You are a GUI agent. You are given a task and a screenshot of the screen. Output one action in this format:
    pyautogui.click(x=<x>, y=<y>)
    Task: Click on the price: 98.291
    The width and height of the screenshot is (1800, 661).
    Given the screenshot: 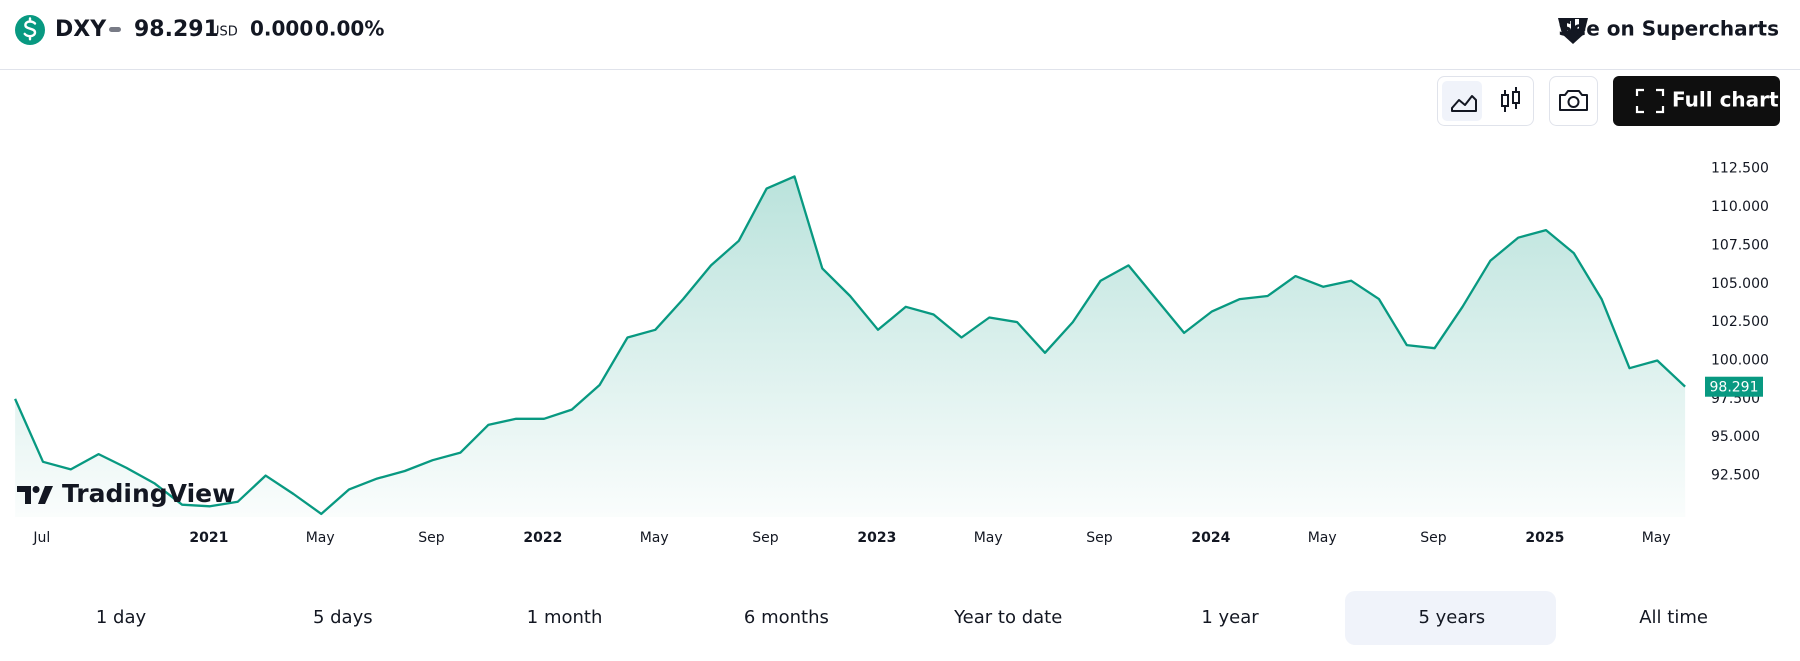 What is the action you would take?
    pyautogui.click(x=176, y=29)
    